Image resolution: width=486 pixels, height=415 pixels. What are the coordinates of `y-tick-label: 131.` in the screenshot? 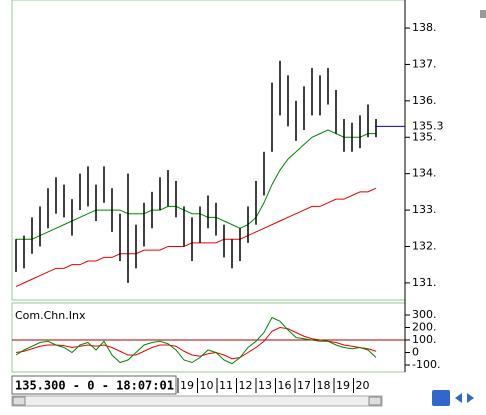 It's located at (424, 282).